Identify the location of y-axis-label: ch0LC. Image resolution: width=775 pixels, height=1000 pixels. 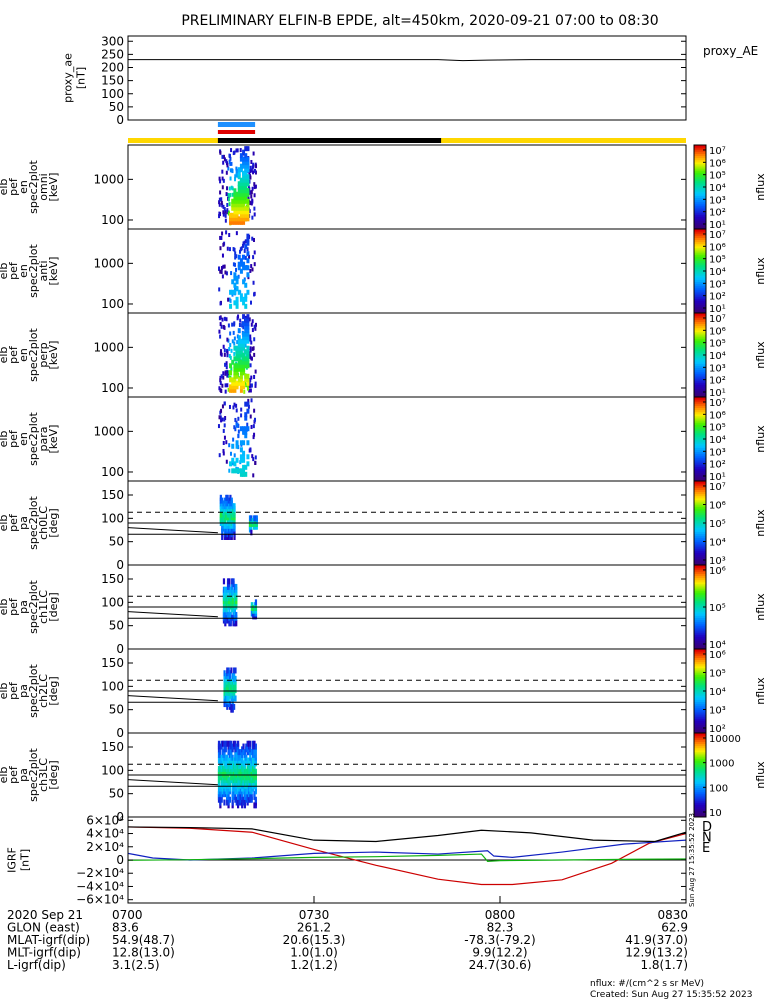
(43, 523).